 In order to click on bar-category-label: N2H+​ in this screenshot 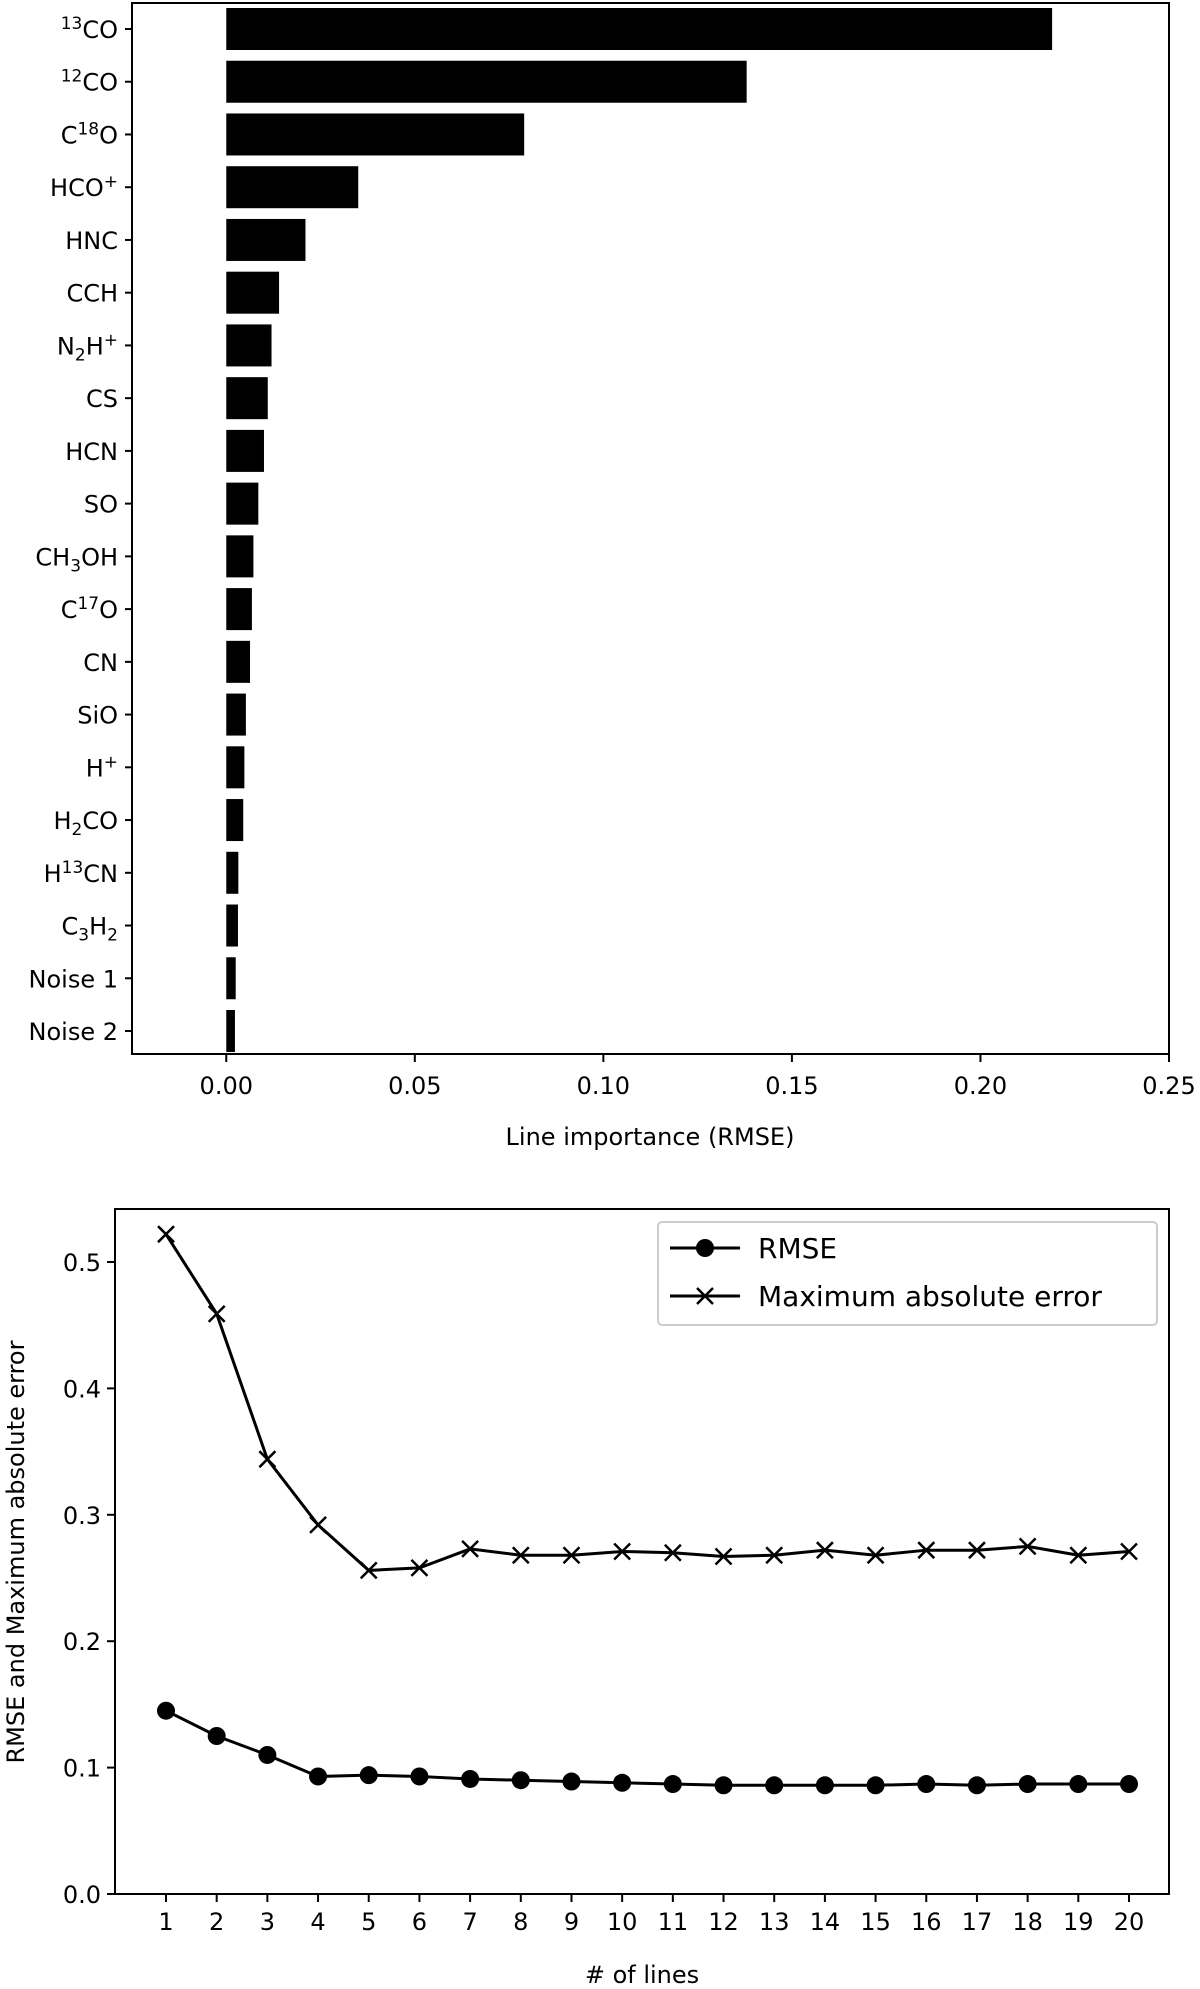, I will do `click(87, 347)`.